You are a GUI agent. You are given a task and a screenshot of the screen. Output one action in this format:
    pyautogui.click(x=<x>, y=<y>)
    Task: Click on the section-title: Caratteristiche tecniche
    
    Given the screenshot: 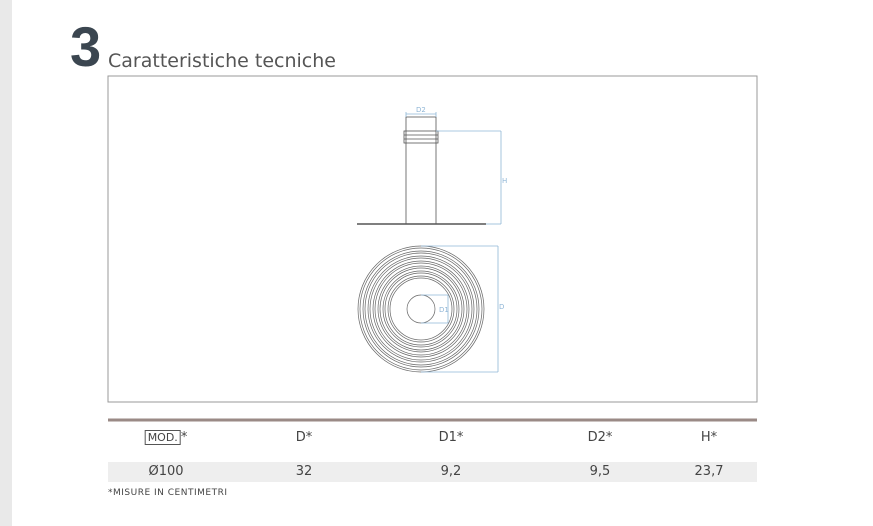 What is the action you would take?
    pyautogui.click(x=222, y=61)
    